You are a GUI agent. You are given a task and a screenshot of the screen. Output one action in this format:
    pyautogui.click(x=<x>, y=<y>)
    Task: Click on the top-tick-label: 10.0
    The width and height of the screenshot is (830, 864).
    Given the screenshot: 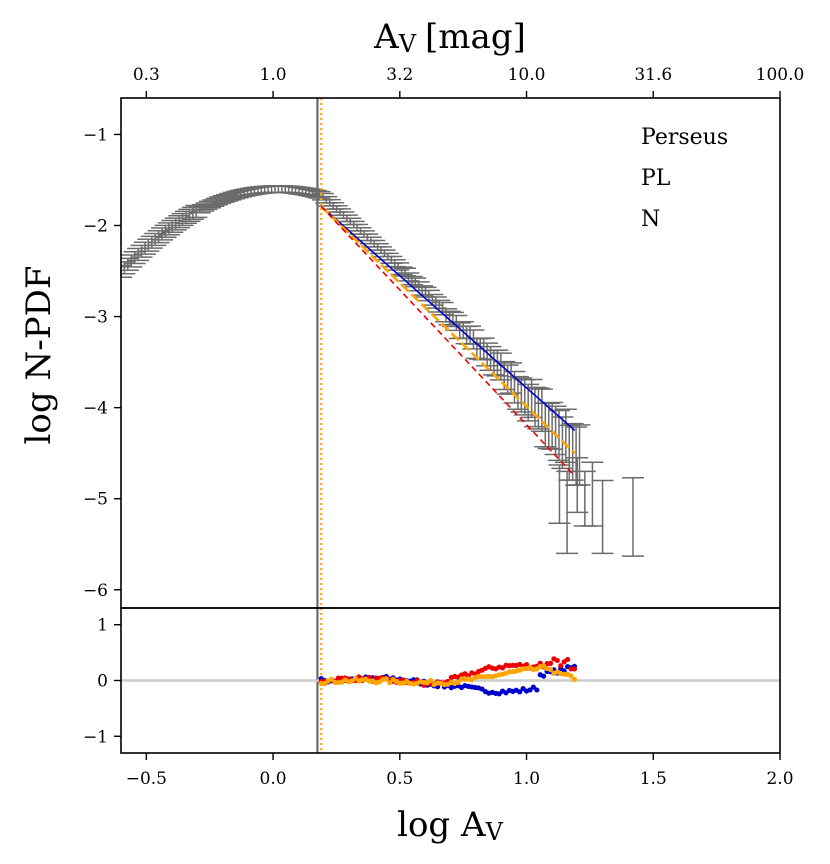 What is the action you would take?
    pyautogui.click(x=527, y=75)
    